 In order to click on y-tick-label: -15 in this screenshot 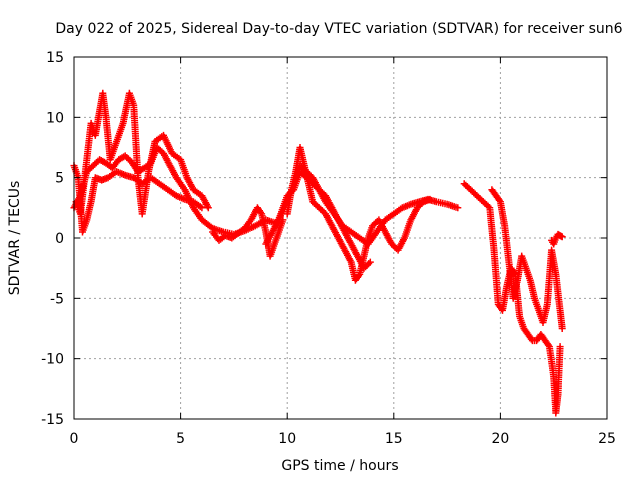, I will do `click(52, 420)`.